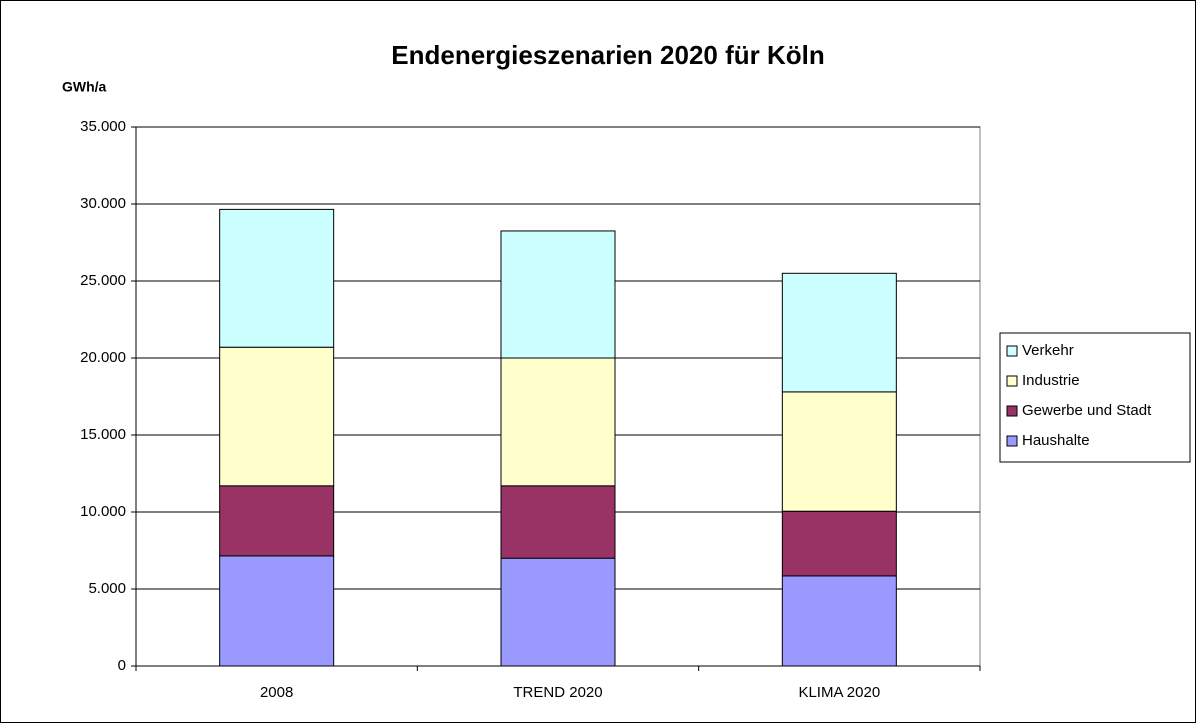 Image resolution: width=1196 pixels, height=723 pixels. What do you see at coordinates (557, 692) in the screenshot?
I see `x-tick-label: TREND 2020` at bounding box center [557, 692].